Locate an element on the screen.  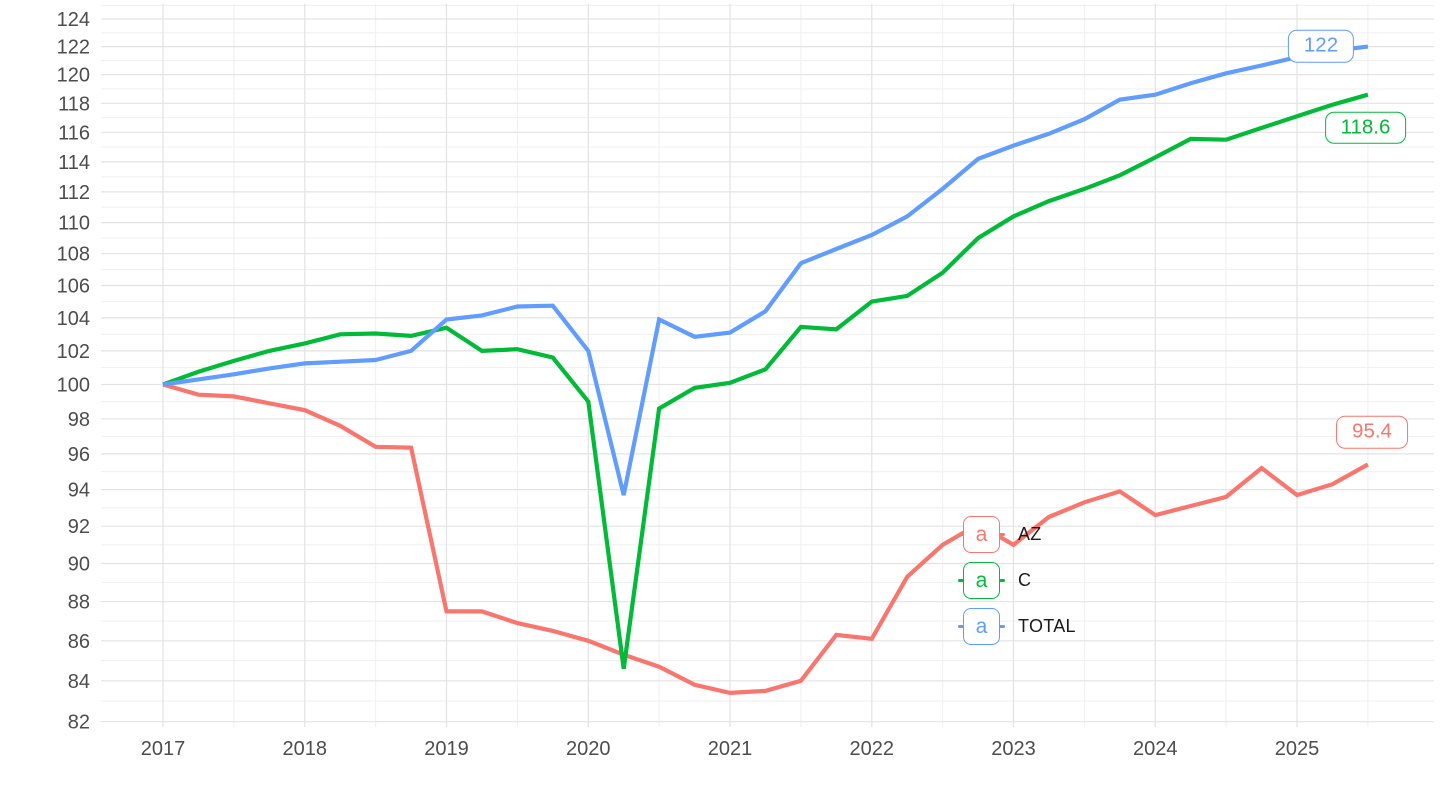
x-tick-label: 2023 is located at coordinates (1013, 749).